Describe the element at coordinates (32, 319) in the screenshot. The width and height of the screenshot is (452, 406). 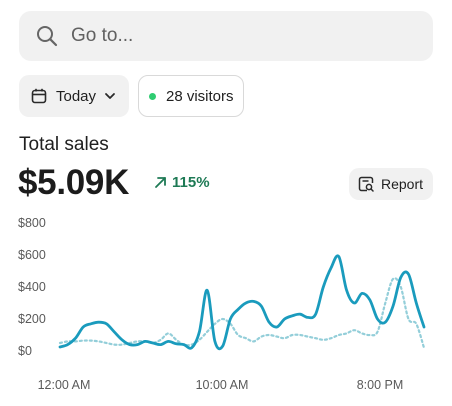
I see `y-tick-label: $200` at that location.